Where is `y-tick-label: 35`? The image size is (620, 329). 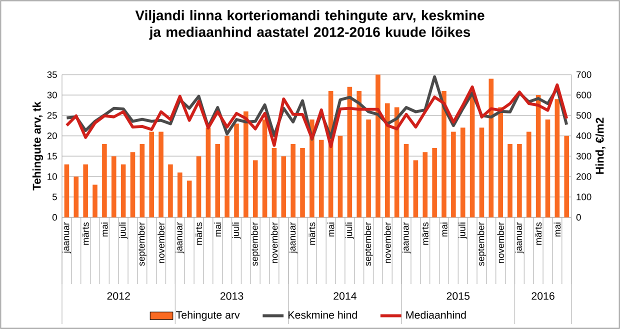 y-tick-label: 35 is located at coordinates (52, 74).